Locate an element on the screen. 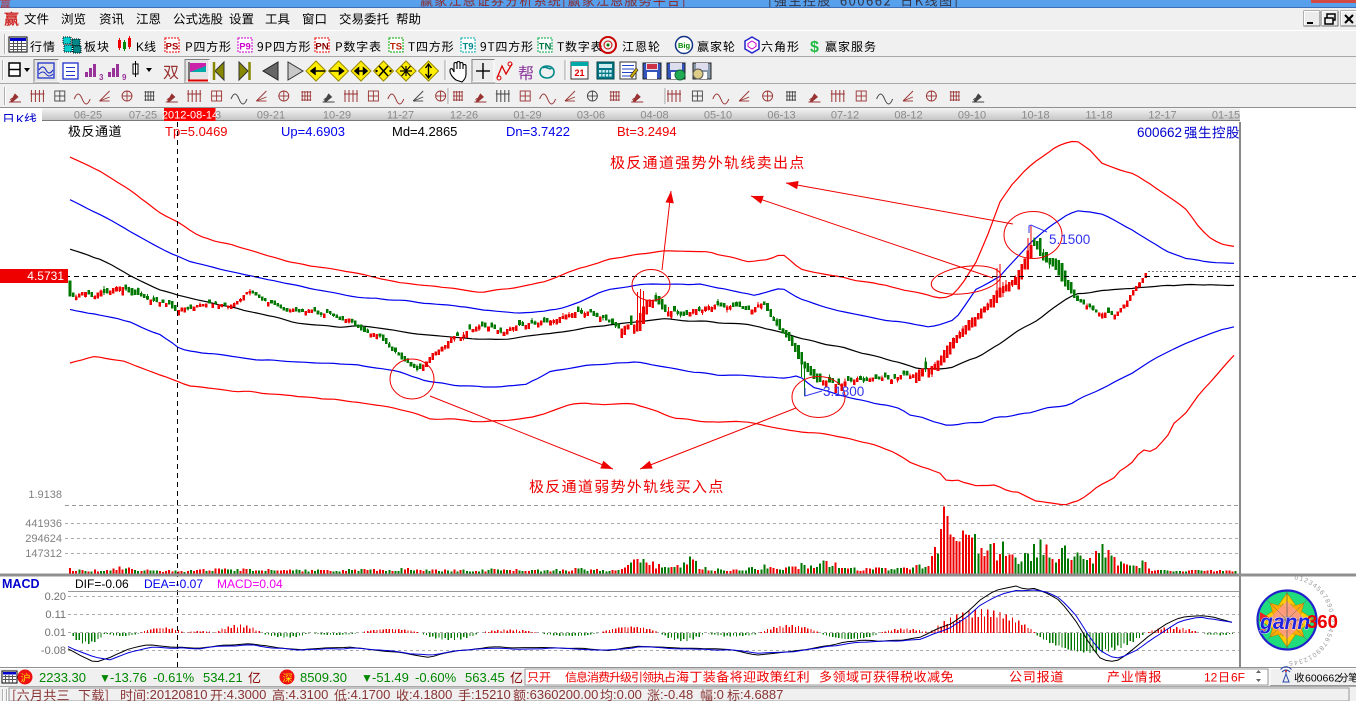 Image resolution: width=1356 pixels, height=701 pixels. svg-text: Dn=3.7422 is located at coordinates (538, 131).